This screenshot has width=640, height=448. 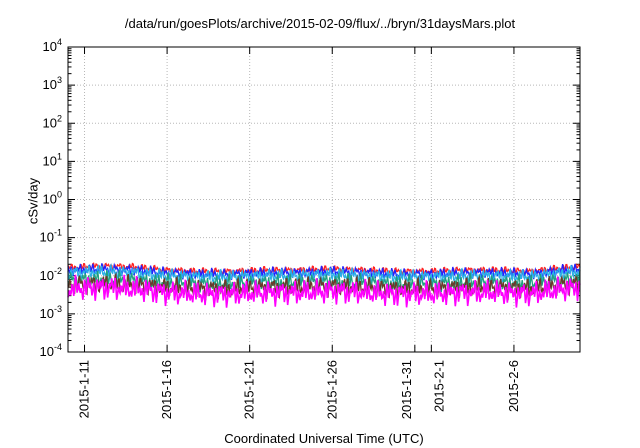 I want to click on y-tick-label: 10⁻¹, so click(x=51, y=236).